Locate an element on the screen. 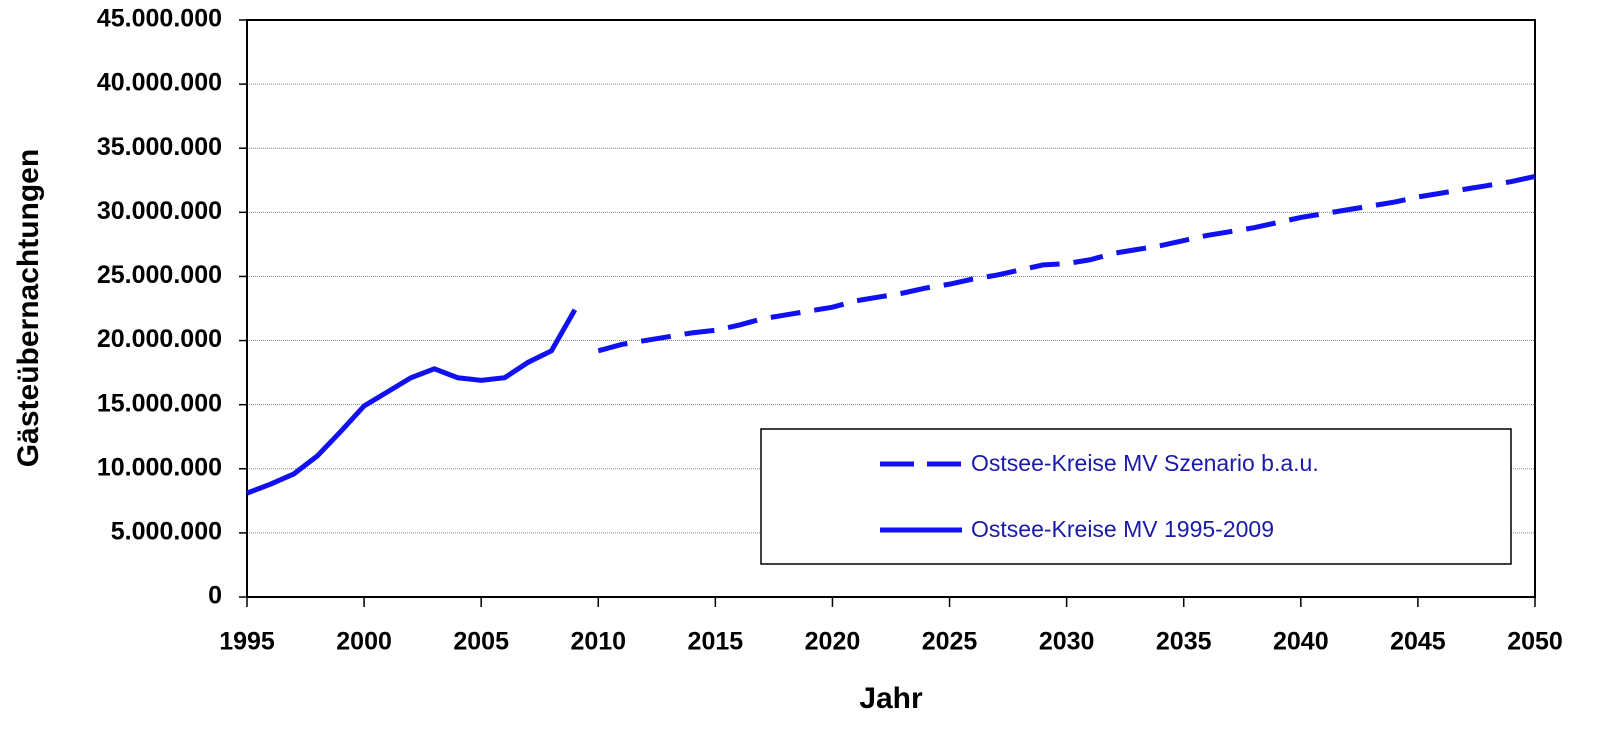 This screenshot has width=1600, height=733. y-tick-label: 25.000.000 is located at coordinates (159, 275).